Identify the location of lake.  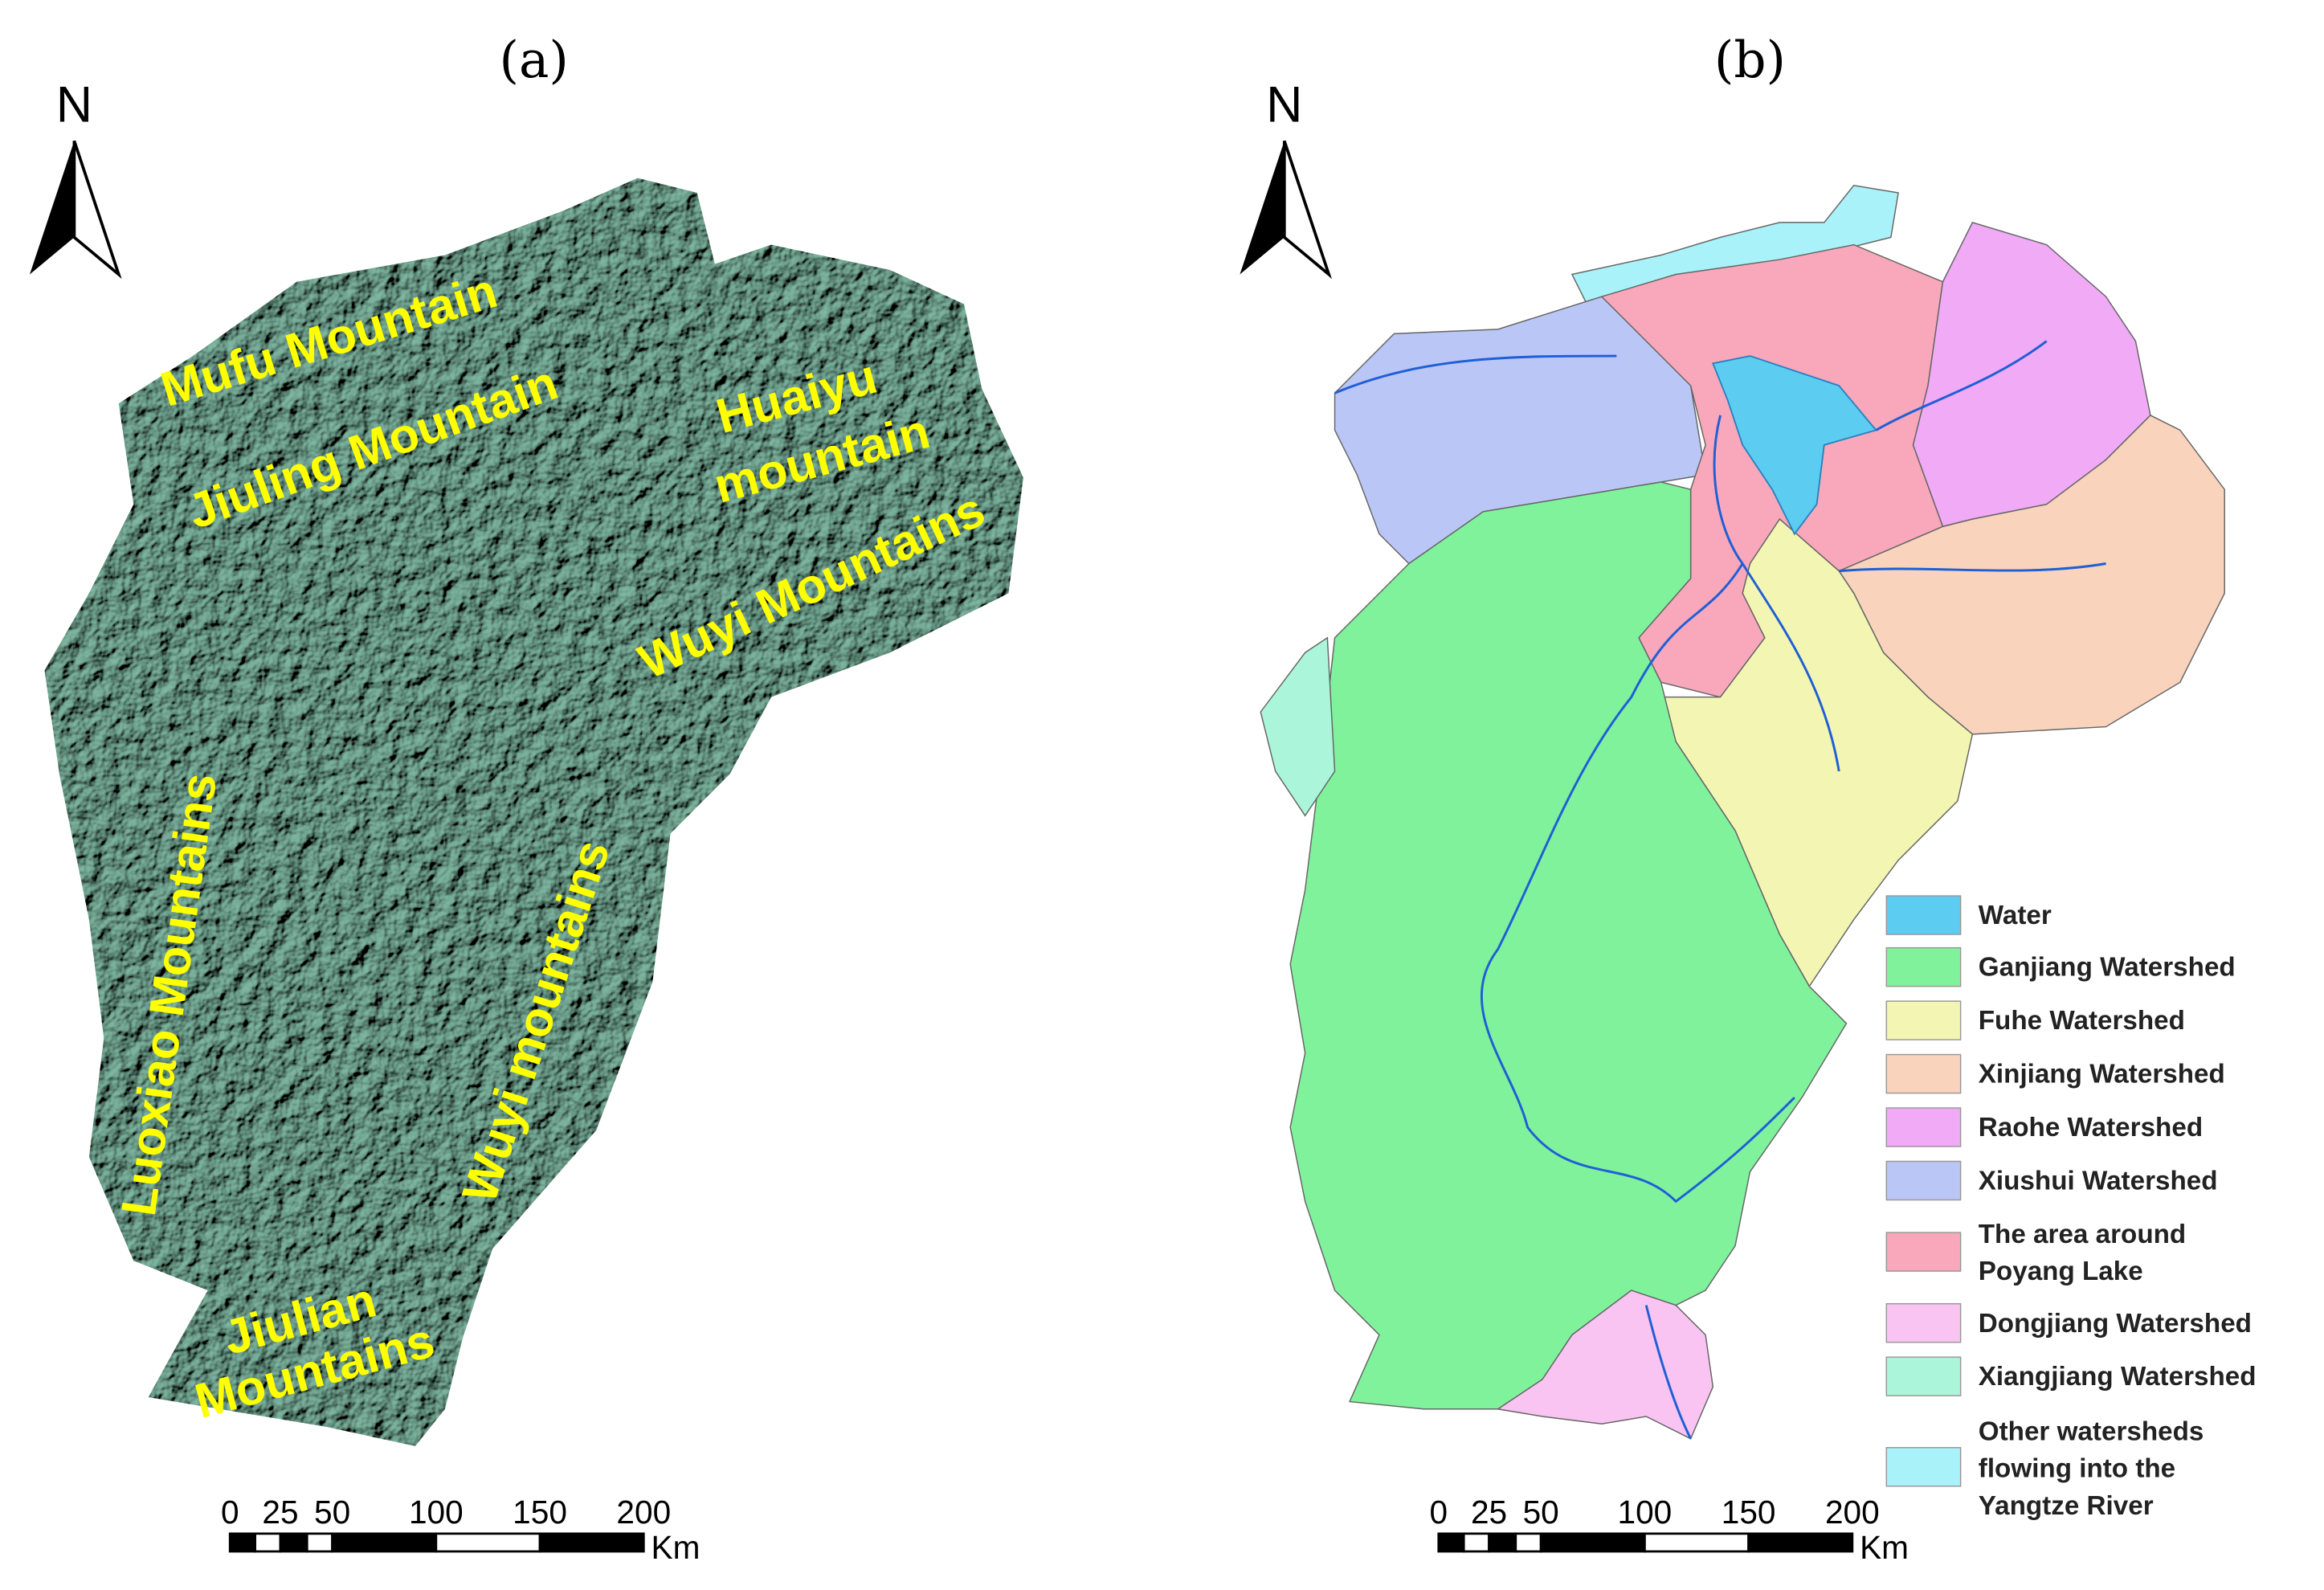
(1795, 446).